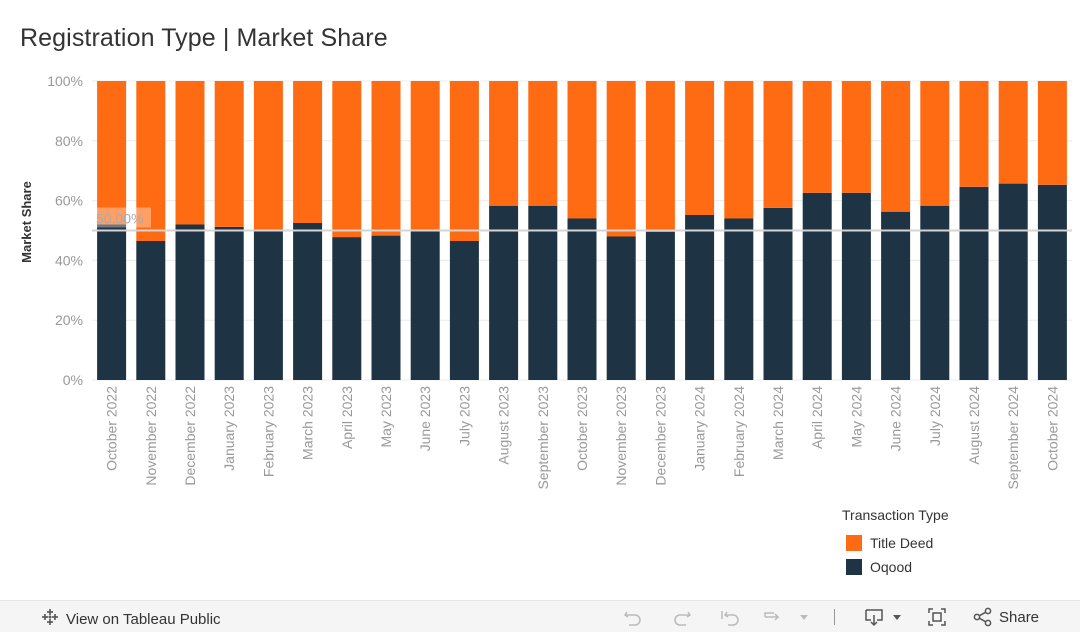 The image size is (1080, 632). I want to click on download-icon, so click(875, 617).